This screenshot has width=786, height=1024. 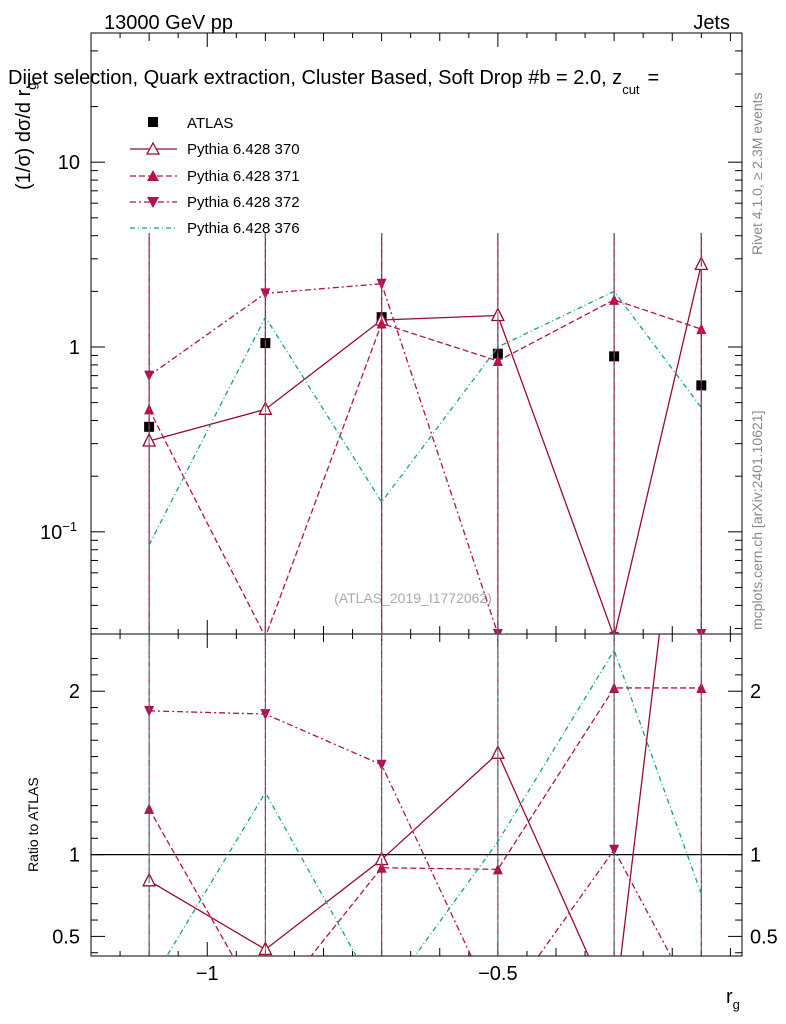 What do you see at coordinates (69, 163) in the screenshot?
I see `y-tick-label-main: 10` at bounding box center [69, 163].